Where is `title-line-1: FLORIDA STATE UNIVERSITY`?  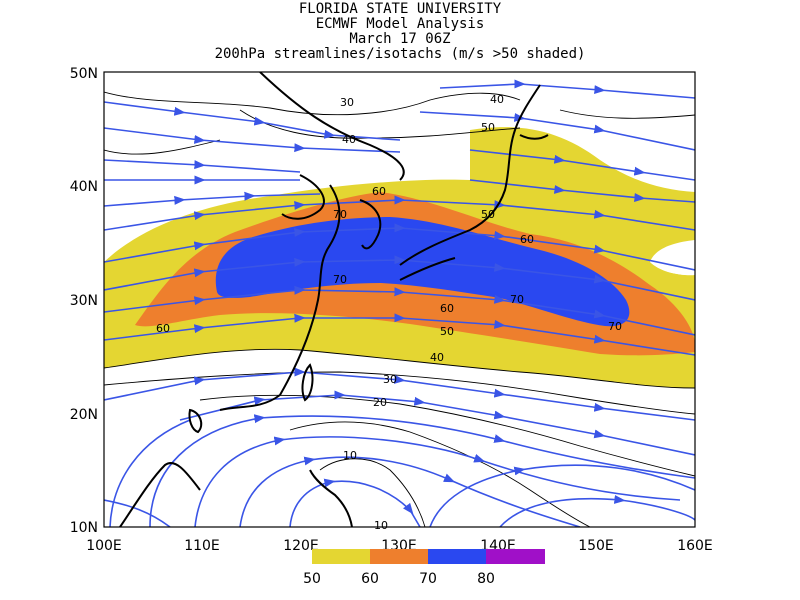
title-line-1: FLORIDA STATE UNIVERSITY is located at coordinates (400, 9).